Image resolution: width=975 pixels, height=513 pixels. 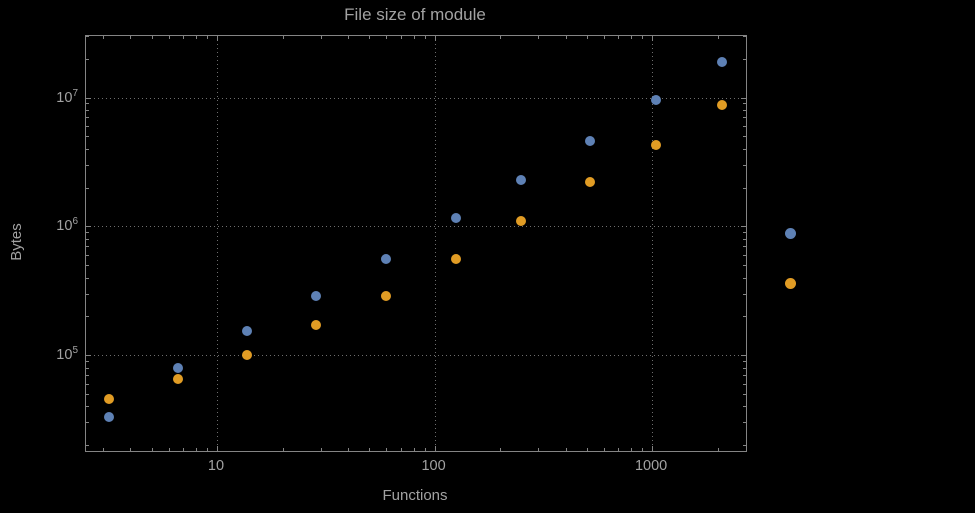 I want to click on y-tick-label: 10⁶, so click(x=67, y=225).